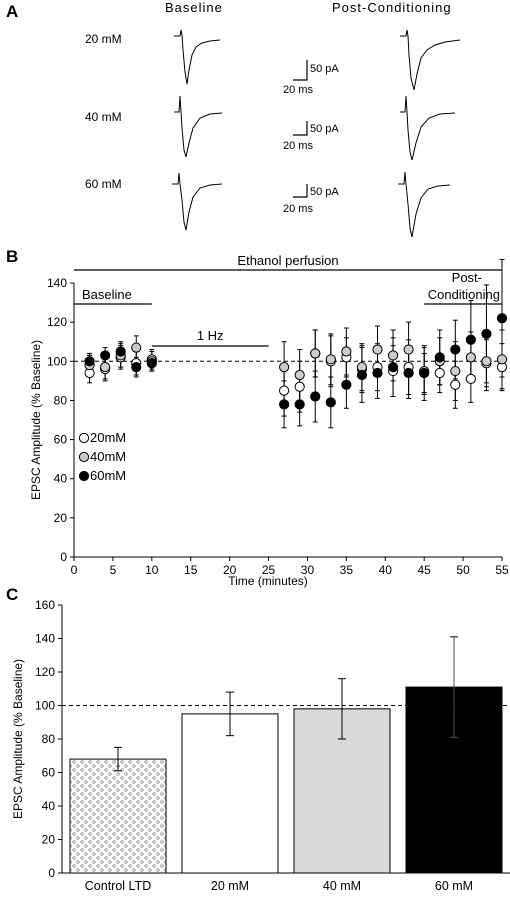  I want to click on x-tick-label: 45, so click(425, 570).